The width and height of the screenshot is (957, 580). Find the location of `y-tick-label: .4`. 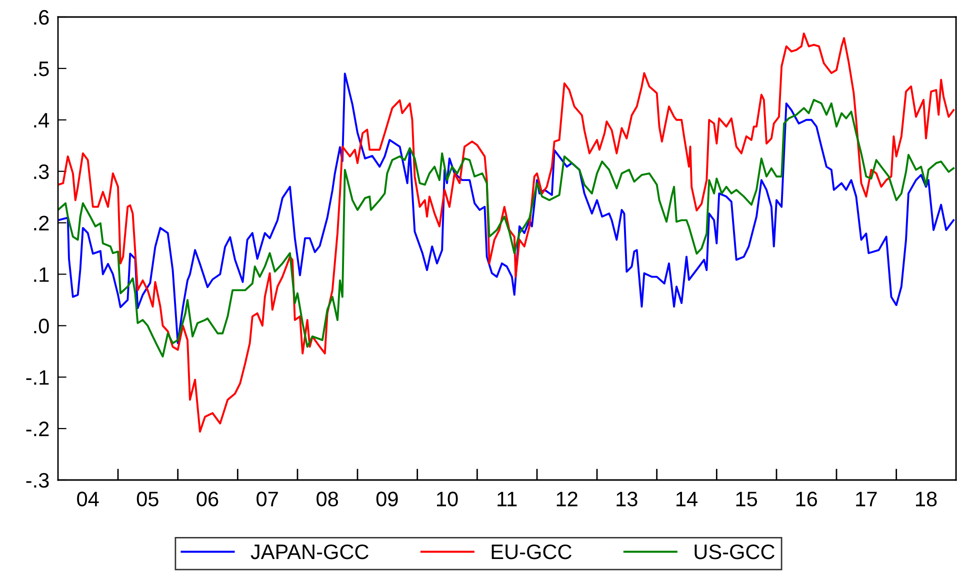

y-tick-label: .4 is located at coordinates (42, 120).